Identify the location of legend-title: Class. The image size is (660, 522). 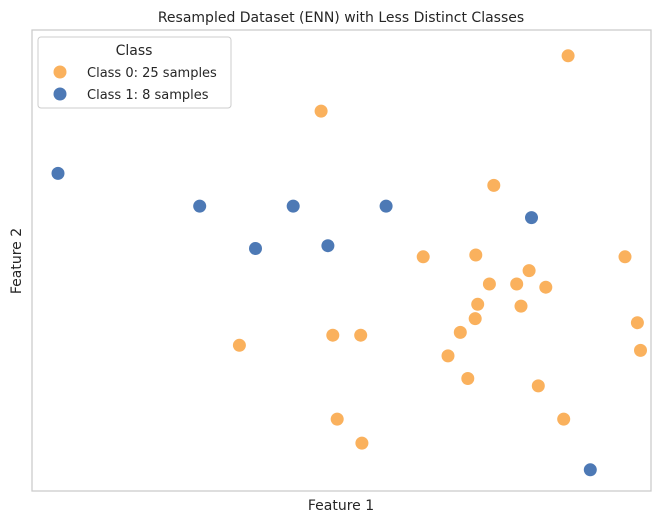
(134, 51).